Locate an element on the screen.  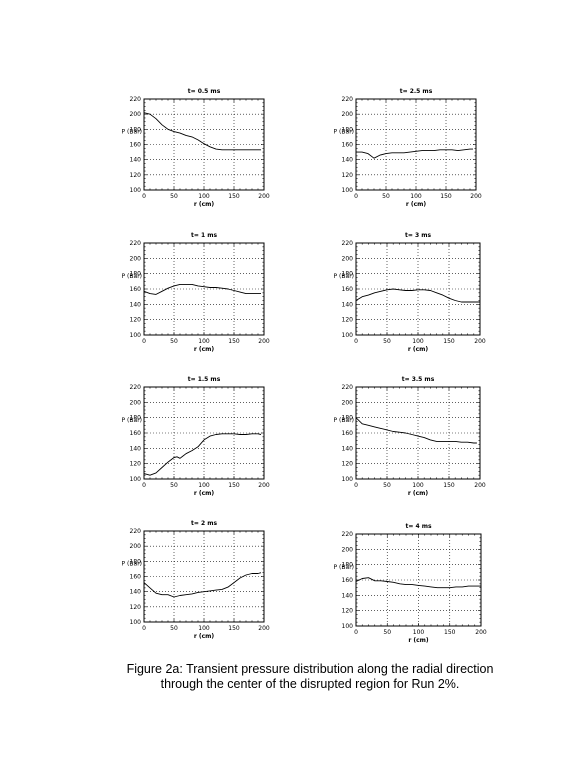
chart-title: t= 1 ms is located at coordinates (204, 235).